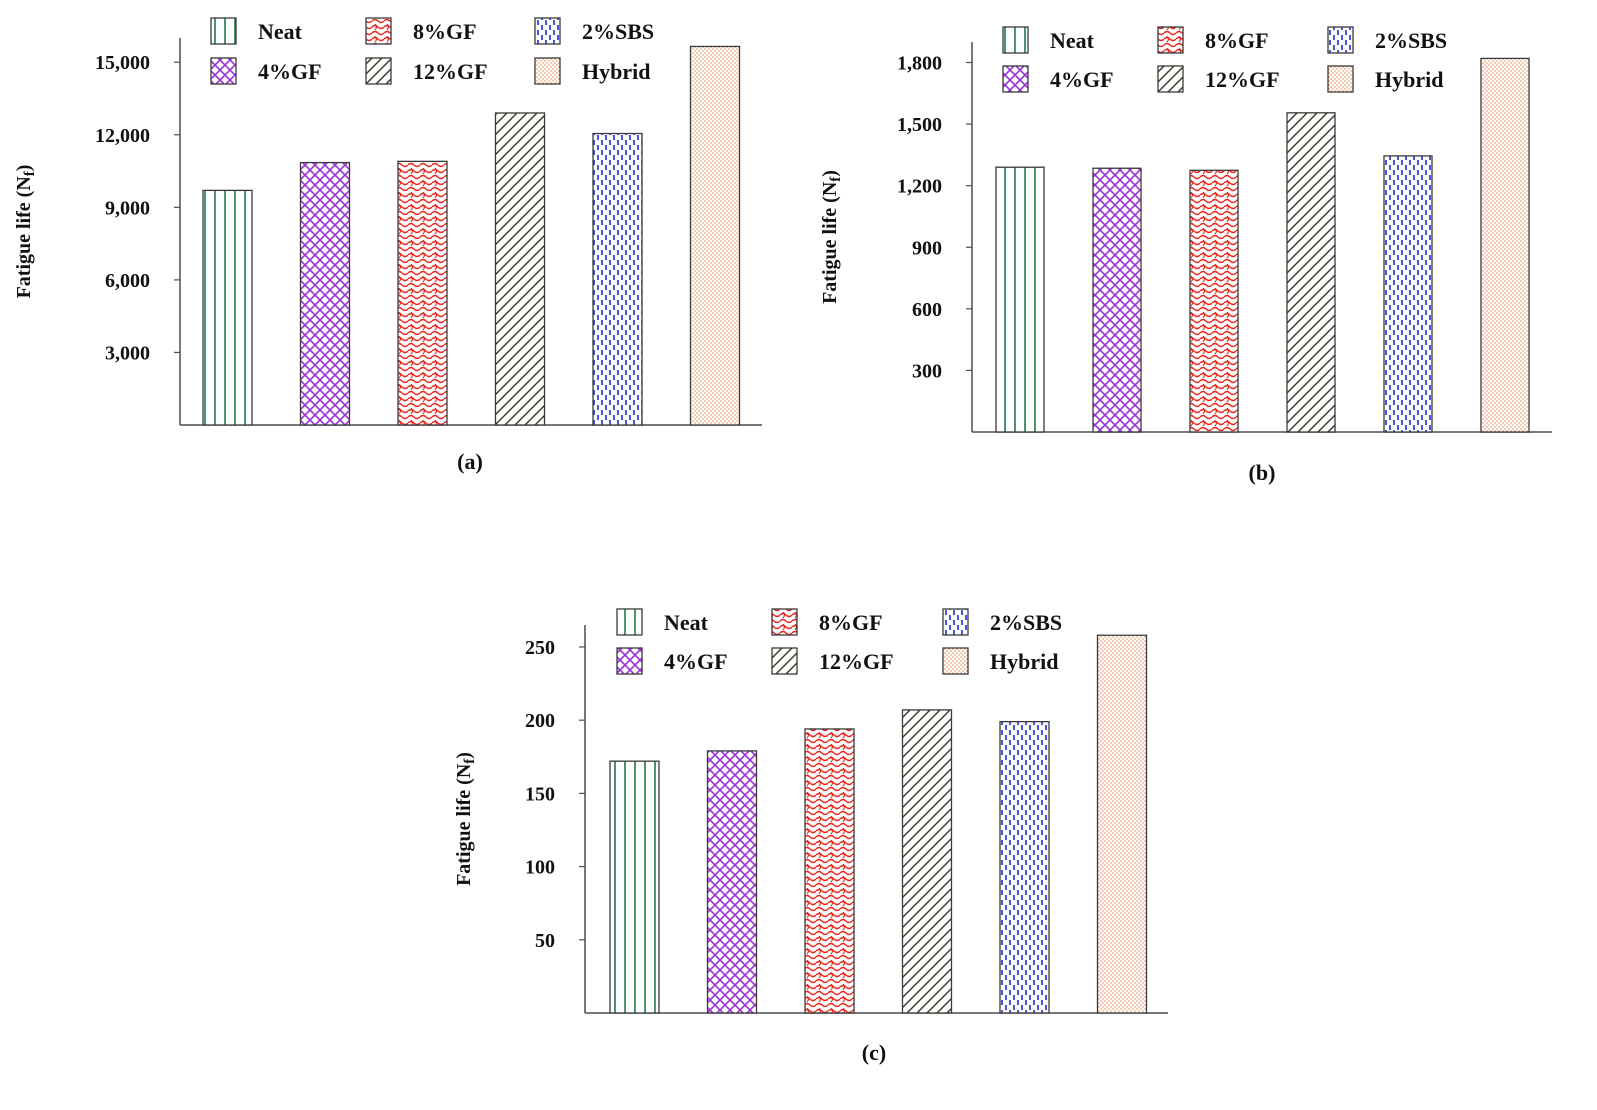  What do you see at coordinates (540, 868) in the screenshot?
I see `y-tick-label: 100` at bounding box center [540, 868].